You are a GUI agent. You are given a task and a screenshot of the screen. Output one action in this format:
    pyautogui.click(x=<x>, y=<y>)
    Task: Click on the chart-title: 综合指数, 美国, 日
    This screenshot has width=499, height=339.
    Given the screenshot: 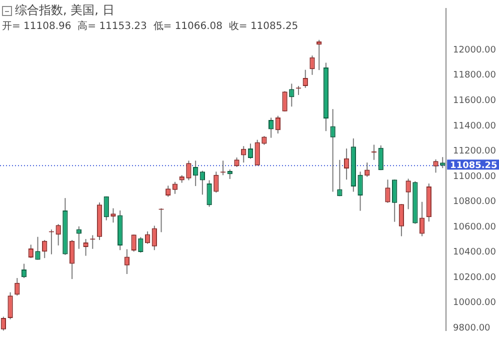 What is the action you would take?
    pyautogui.click(x=64, y=10)
    